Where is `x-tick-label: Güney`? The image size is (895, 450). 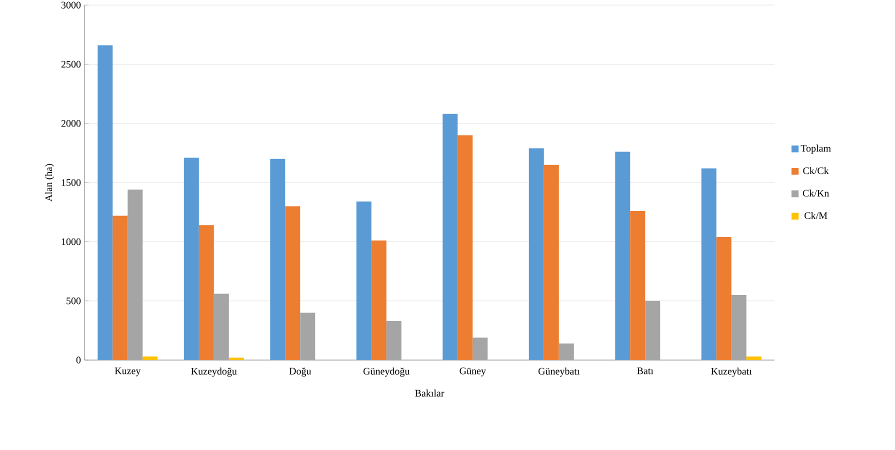 x-tick-label: Güney is located at coordinates (473, 372).